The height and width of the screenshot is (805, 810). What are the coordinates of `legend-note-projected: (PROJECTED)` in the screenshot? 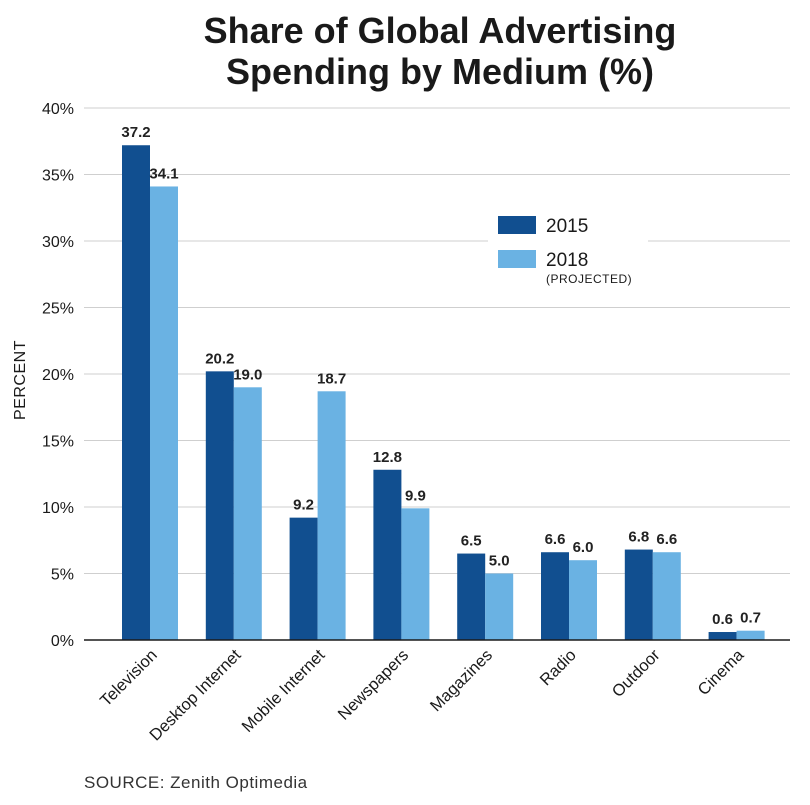 It's located at (589, 279).